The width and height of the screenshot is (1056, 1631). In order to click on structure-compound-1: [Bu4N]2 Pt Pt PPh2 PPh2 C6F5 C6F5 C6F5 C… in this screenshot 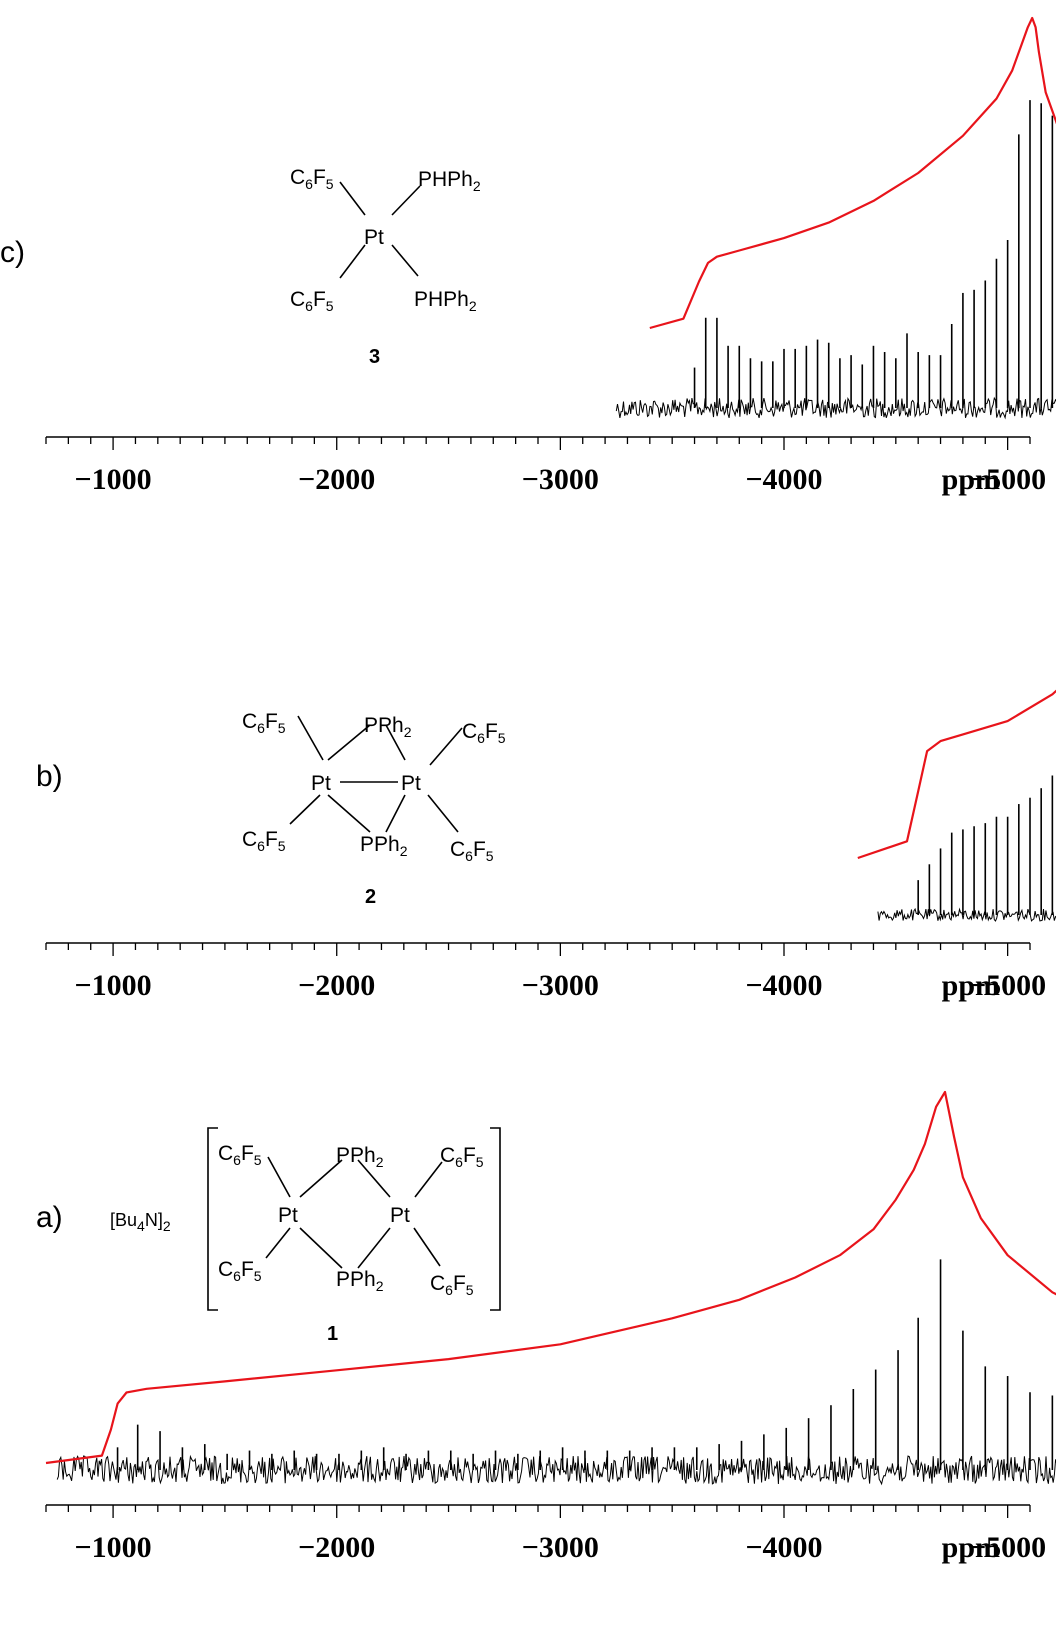, I will do `click(305, 1236)`.